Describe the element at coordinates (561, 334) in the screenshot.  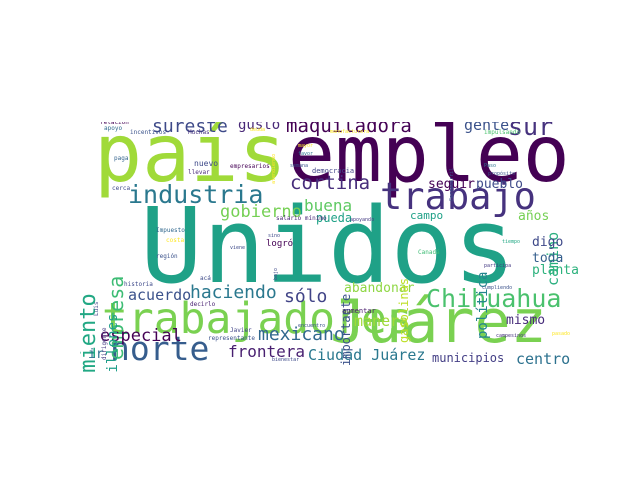
I see `word-pasado: pasado` at that location.